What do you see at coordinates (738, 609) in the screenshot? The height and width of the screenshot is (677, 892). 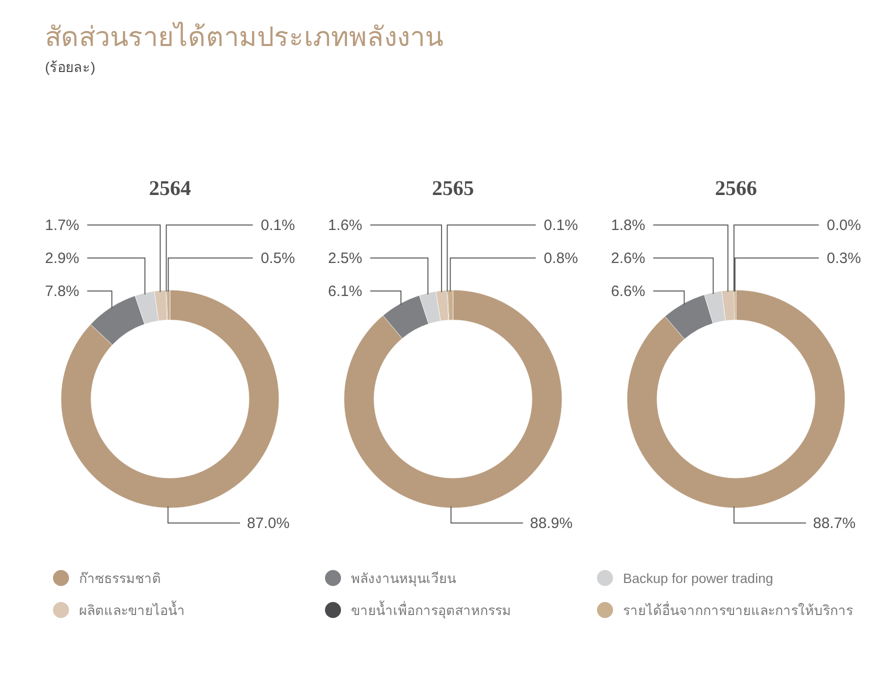 I see `legend-label: รายได้อื่นจากการขายและการให้บริการ` at bounding box center [738, 609].